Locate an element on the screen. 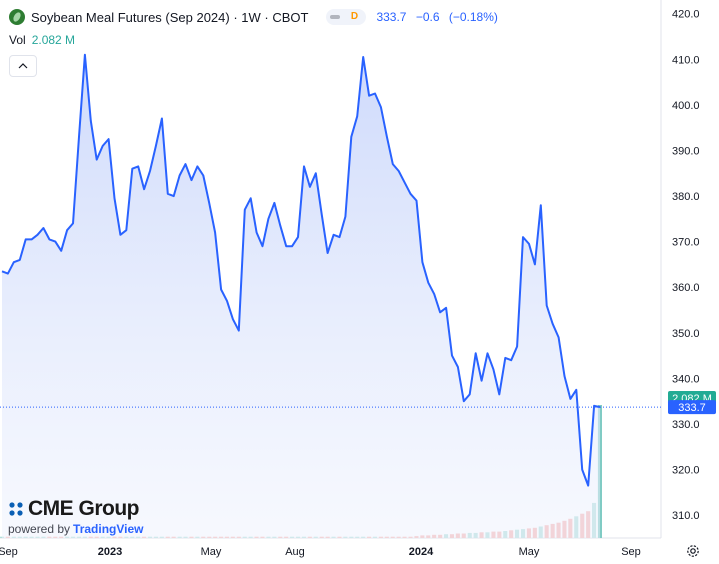  y-tick-label: 340.0 is located at coordinates (686, 379).